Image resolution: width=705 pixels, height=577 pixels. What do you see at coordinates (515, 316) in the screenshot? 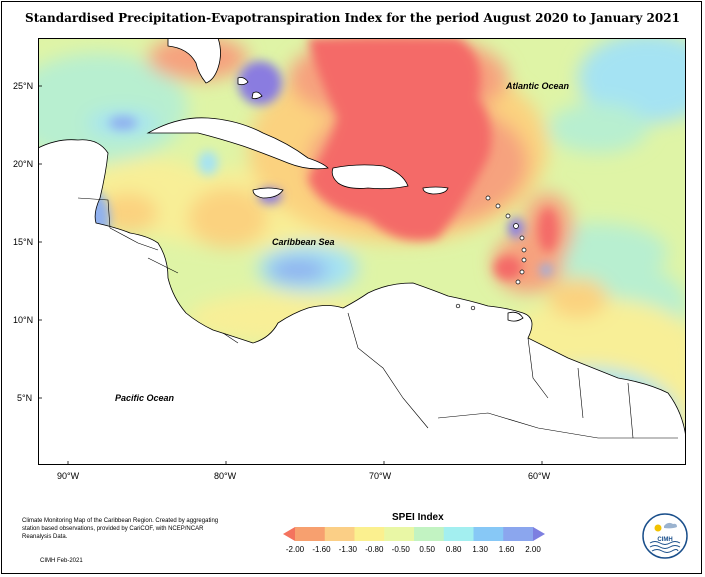
I see `land-trinidad` at bounding box center [515, 316].